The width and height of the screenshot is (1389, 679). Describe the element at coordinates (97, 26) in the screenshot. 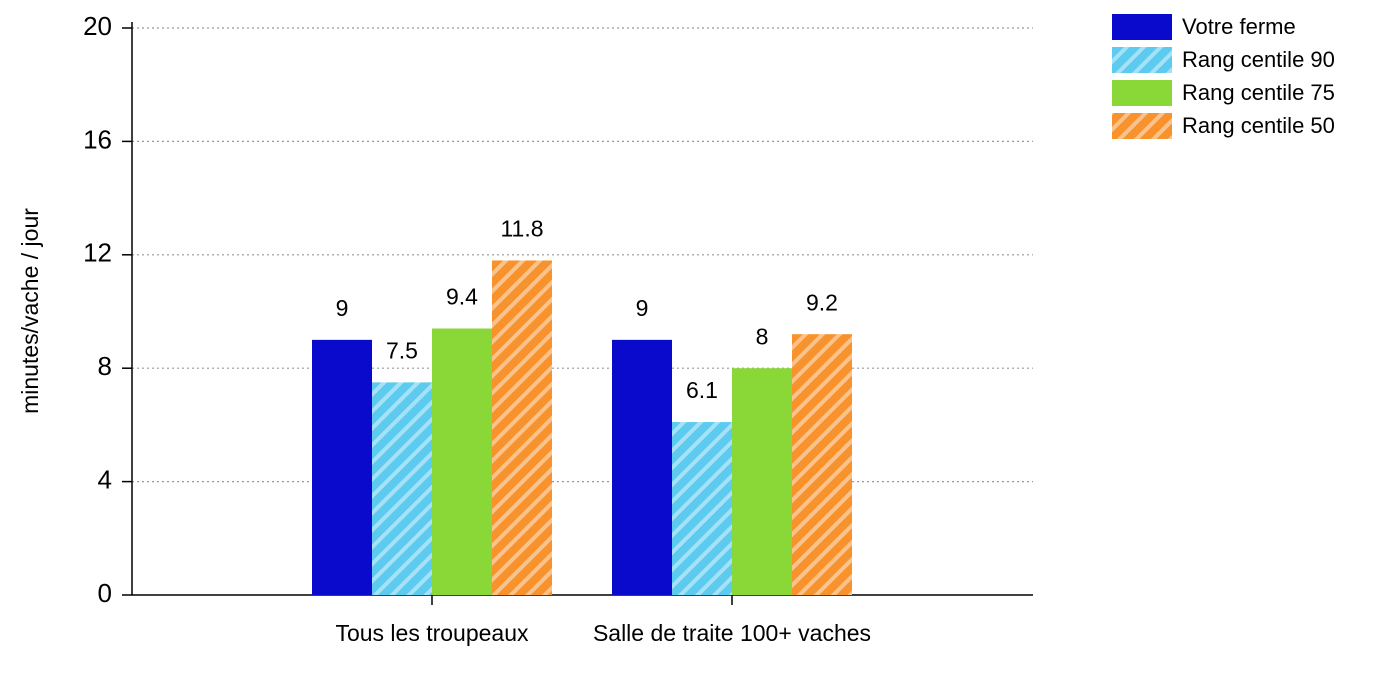

I see `y-tick-label: 20` at that location.